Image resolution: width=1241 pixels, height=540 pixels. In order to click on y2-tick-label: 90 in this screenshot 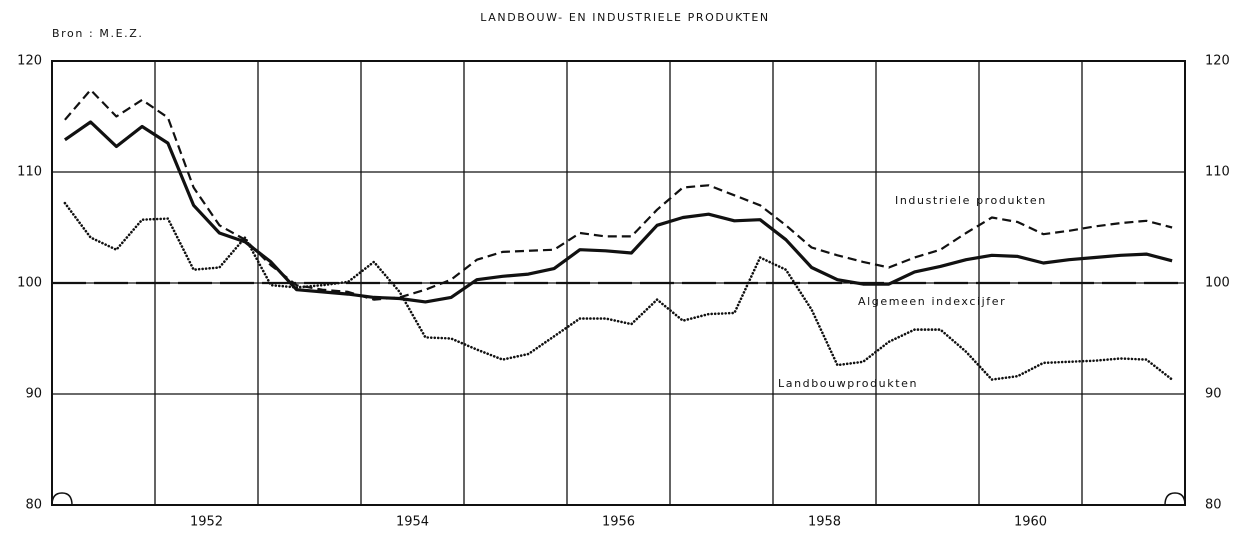, I will do `click(1213, 394)`.